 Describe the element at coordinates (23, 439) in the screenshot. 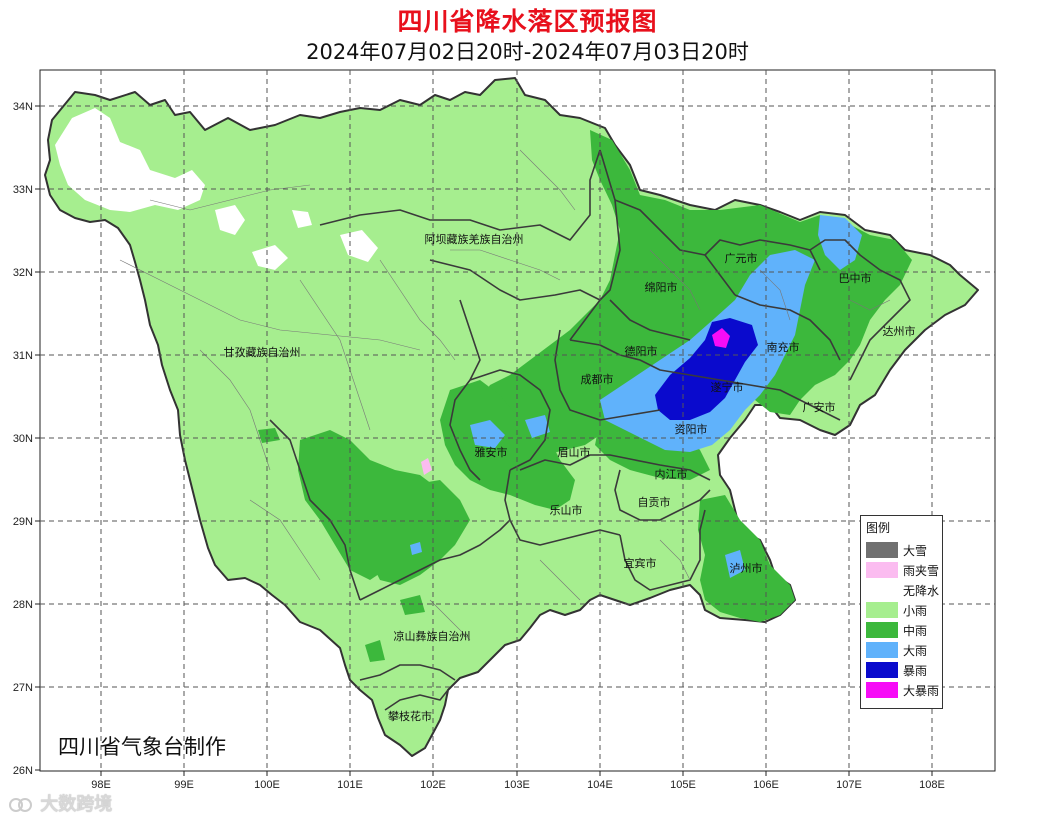

I see `lat-label: 30N` at that location.